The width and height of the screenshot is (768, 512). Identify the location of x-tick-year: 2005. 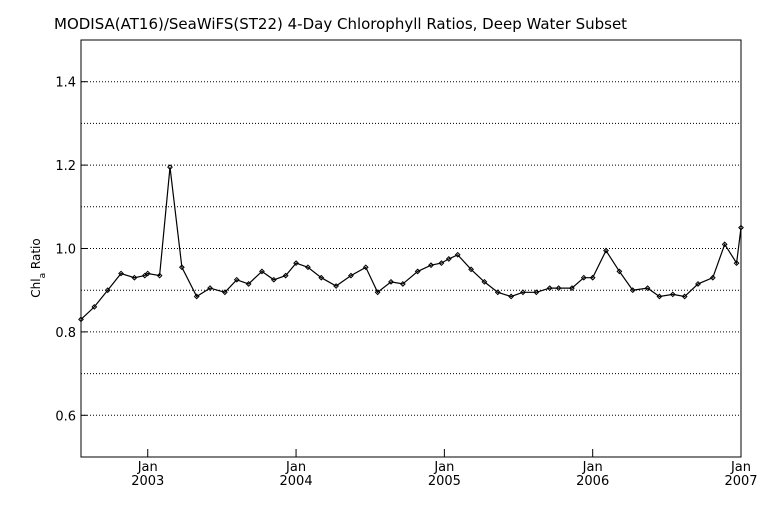
(444, 481).